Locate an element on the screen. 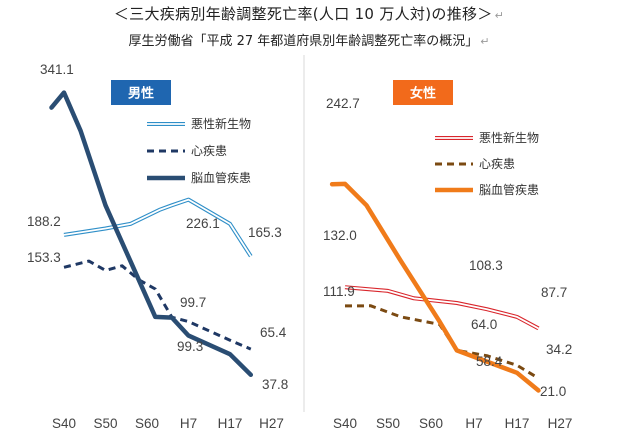  data-label: 65.4 is located at coordinates (273, 332).